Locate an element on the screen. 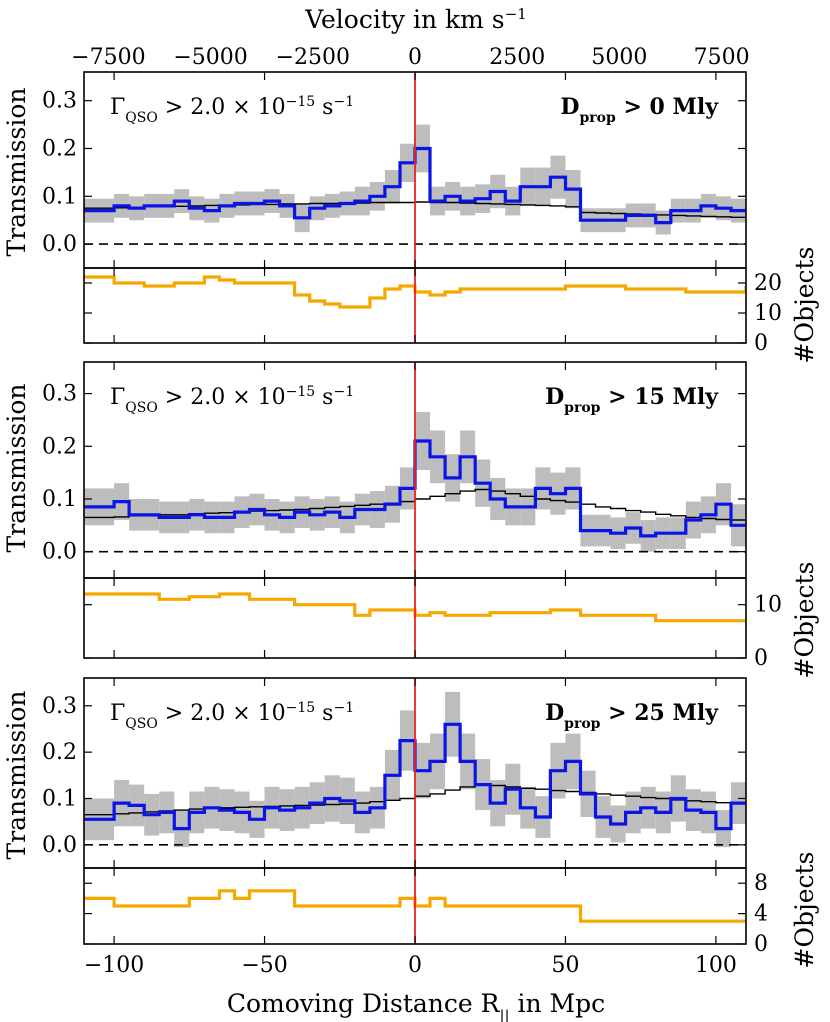  distance-axis: −100 −50 0 50 100 is located at coordinates (410, 965).